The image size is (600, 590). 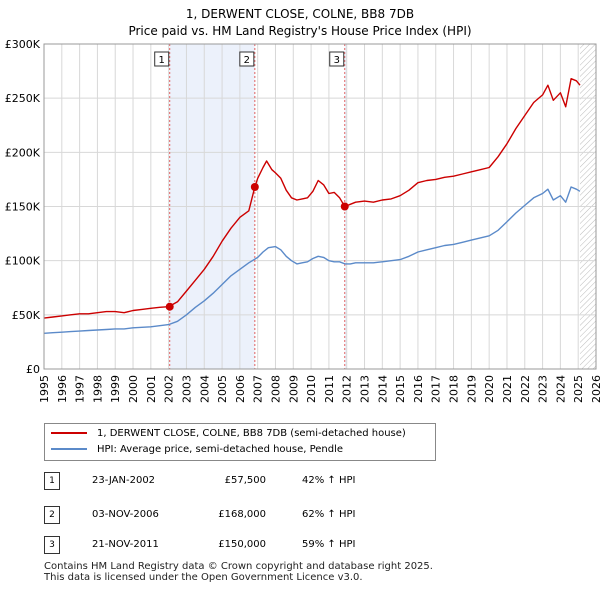 I want to click on x-tick-label: 1995, so click(x=44, y=389).